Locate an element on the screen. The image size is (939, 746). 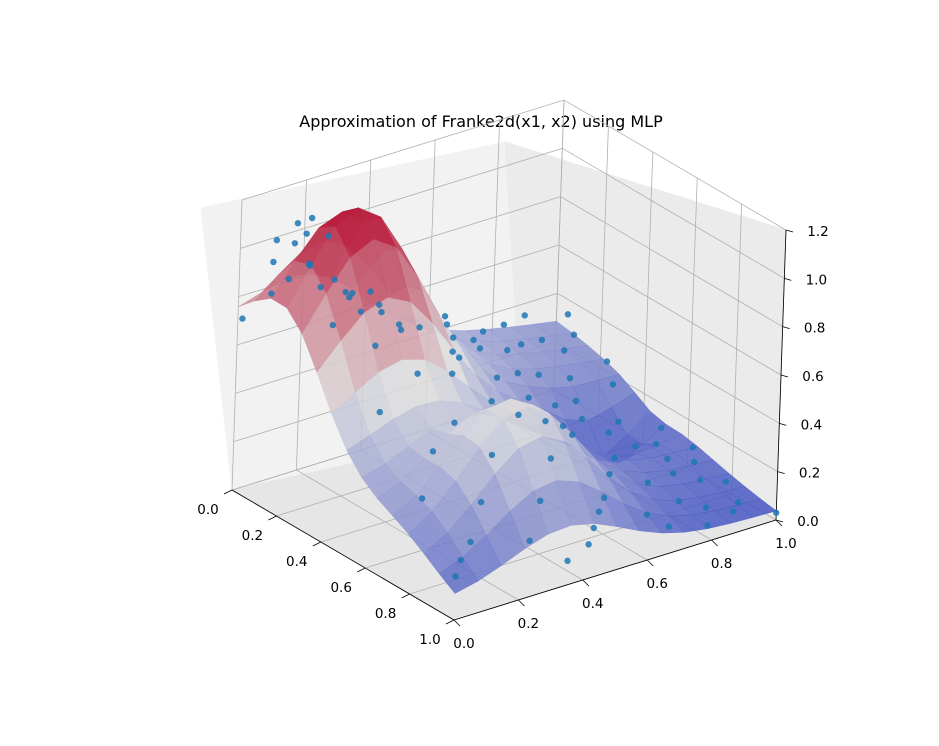
x2-tick-label: 0.0 is located at coordinates (463, 644).